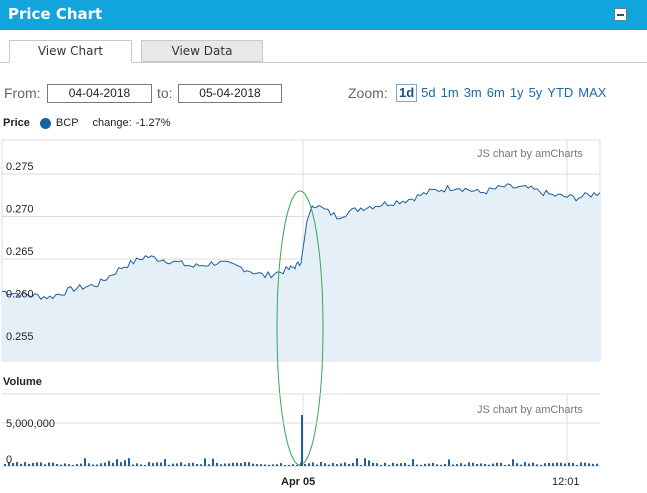 The height and width of the screenshot is (493, 647). Describe the element at coordinates (45, 123) in the screenshot. I see `series-dot-icon` at that location.